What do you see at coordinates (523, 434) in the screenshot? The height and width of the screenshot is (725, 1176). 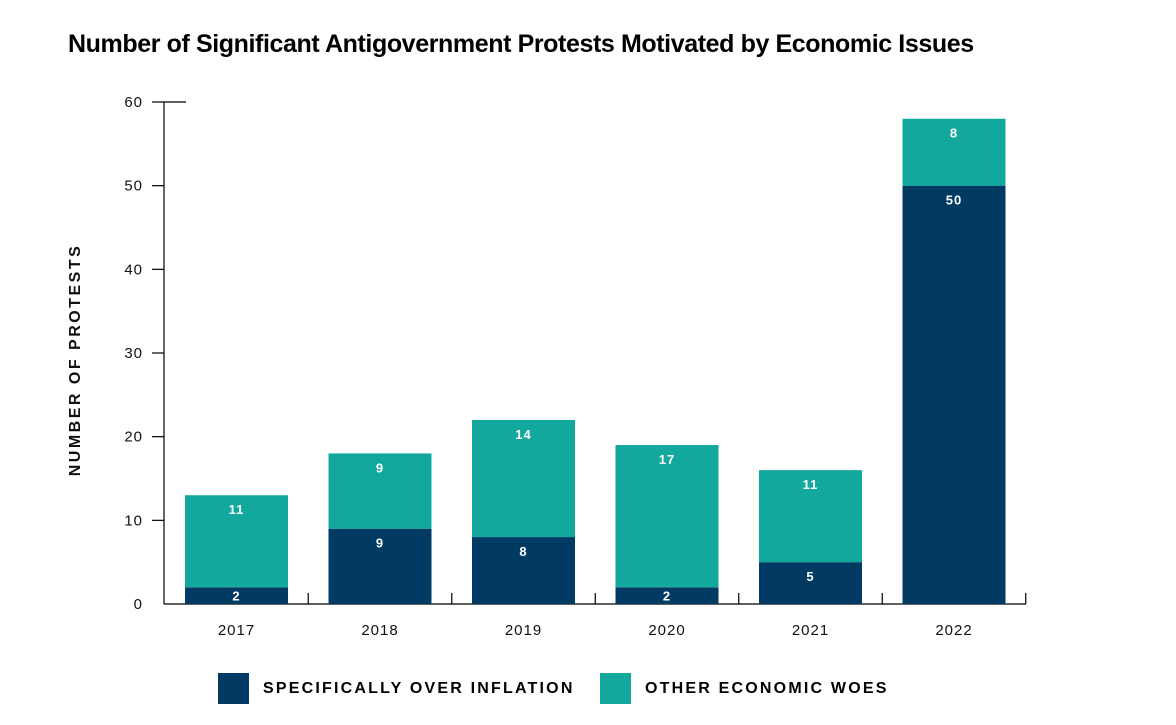 I see `bar-value-label: 14` at bounding box center [523, 434].